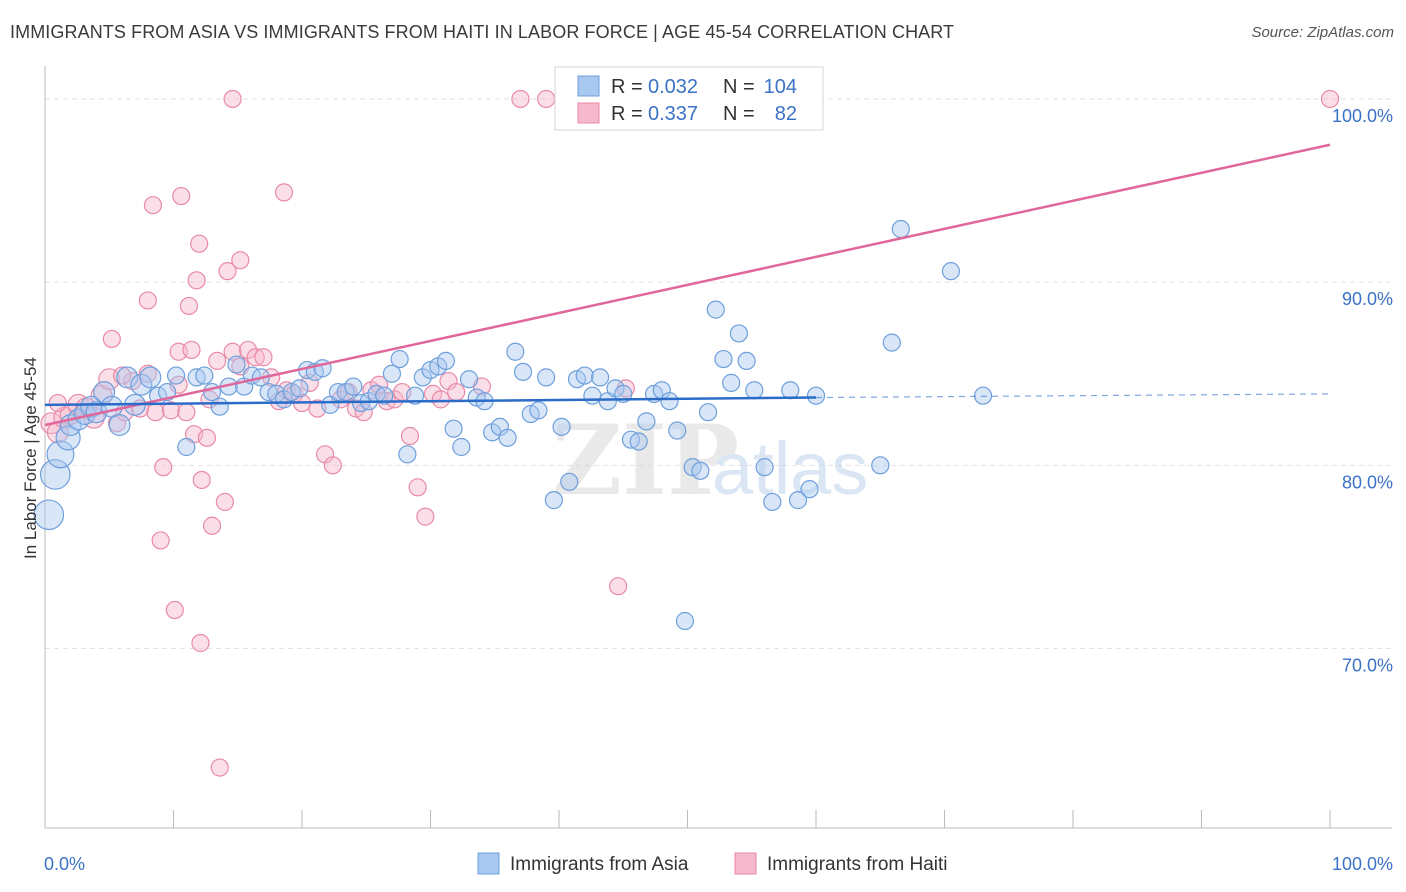 The height and width of the screenshot is (892, 1406). Describe the element at coordinates (588, 113) in the screenshot. I see `legend-haiti-swatch` at that location.